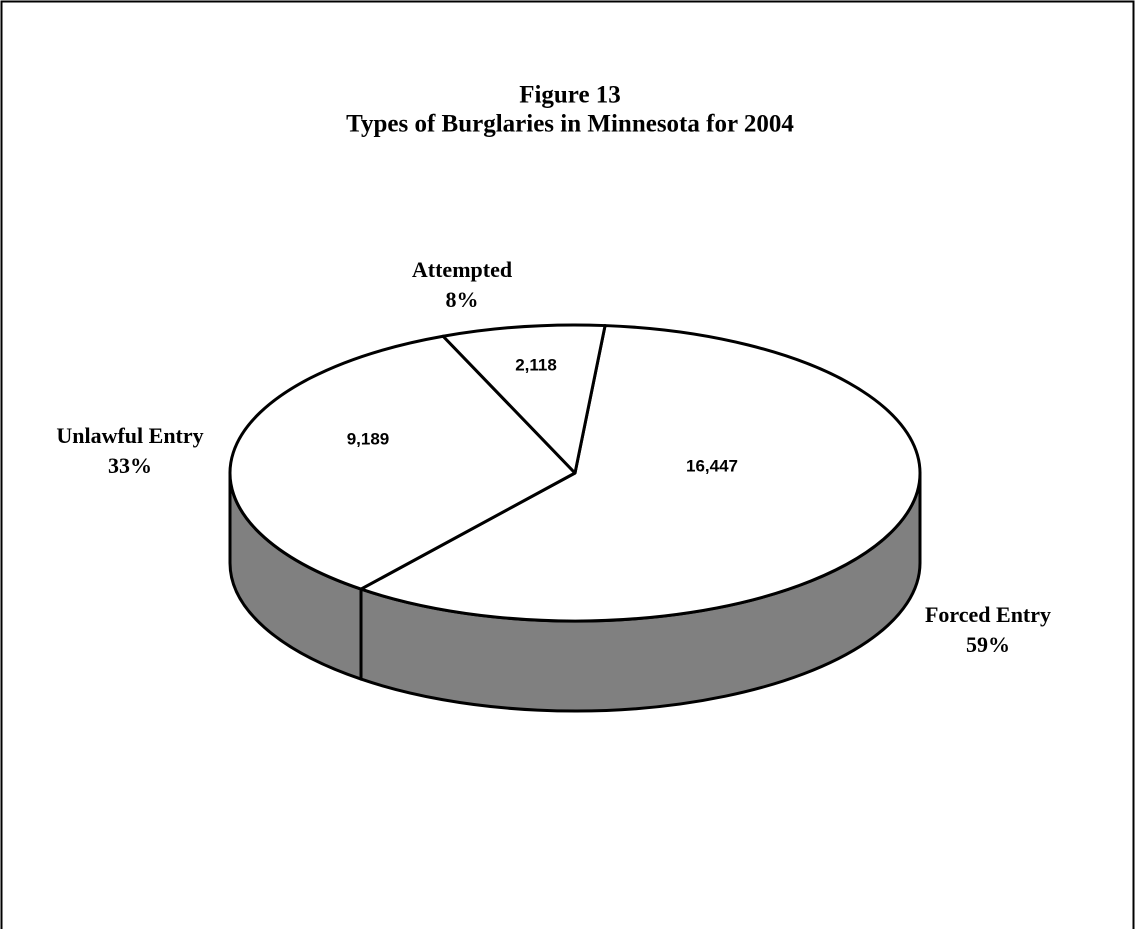  What do you see at coordinates (462, 269) in the screenshot?
I see `category-label: Attempted` at bounding box center [462, 269].